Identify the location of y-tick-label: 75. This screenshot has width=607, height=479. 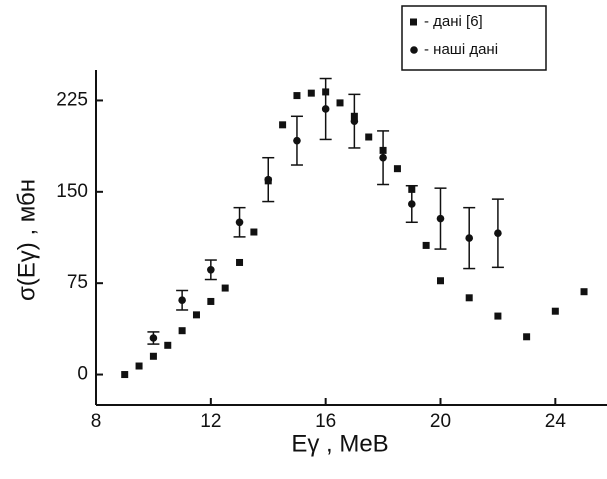
(77, 282).